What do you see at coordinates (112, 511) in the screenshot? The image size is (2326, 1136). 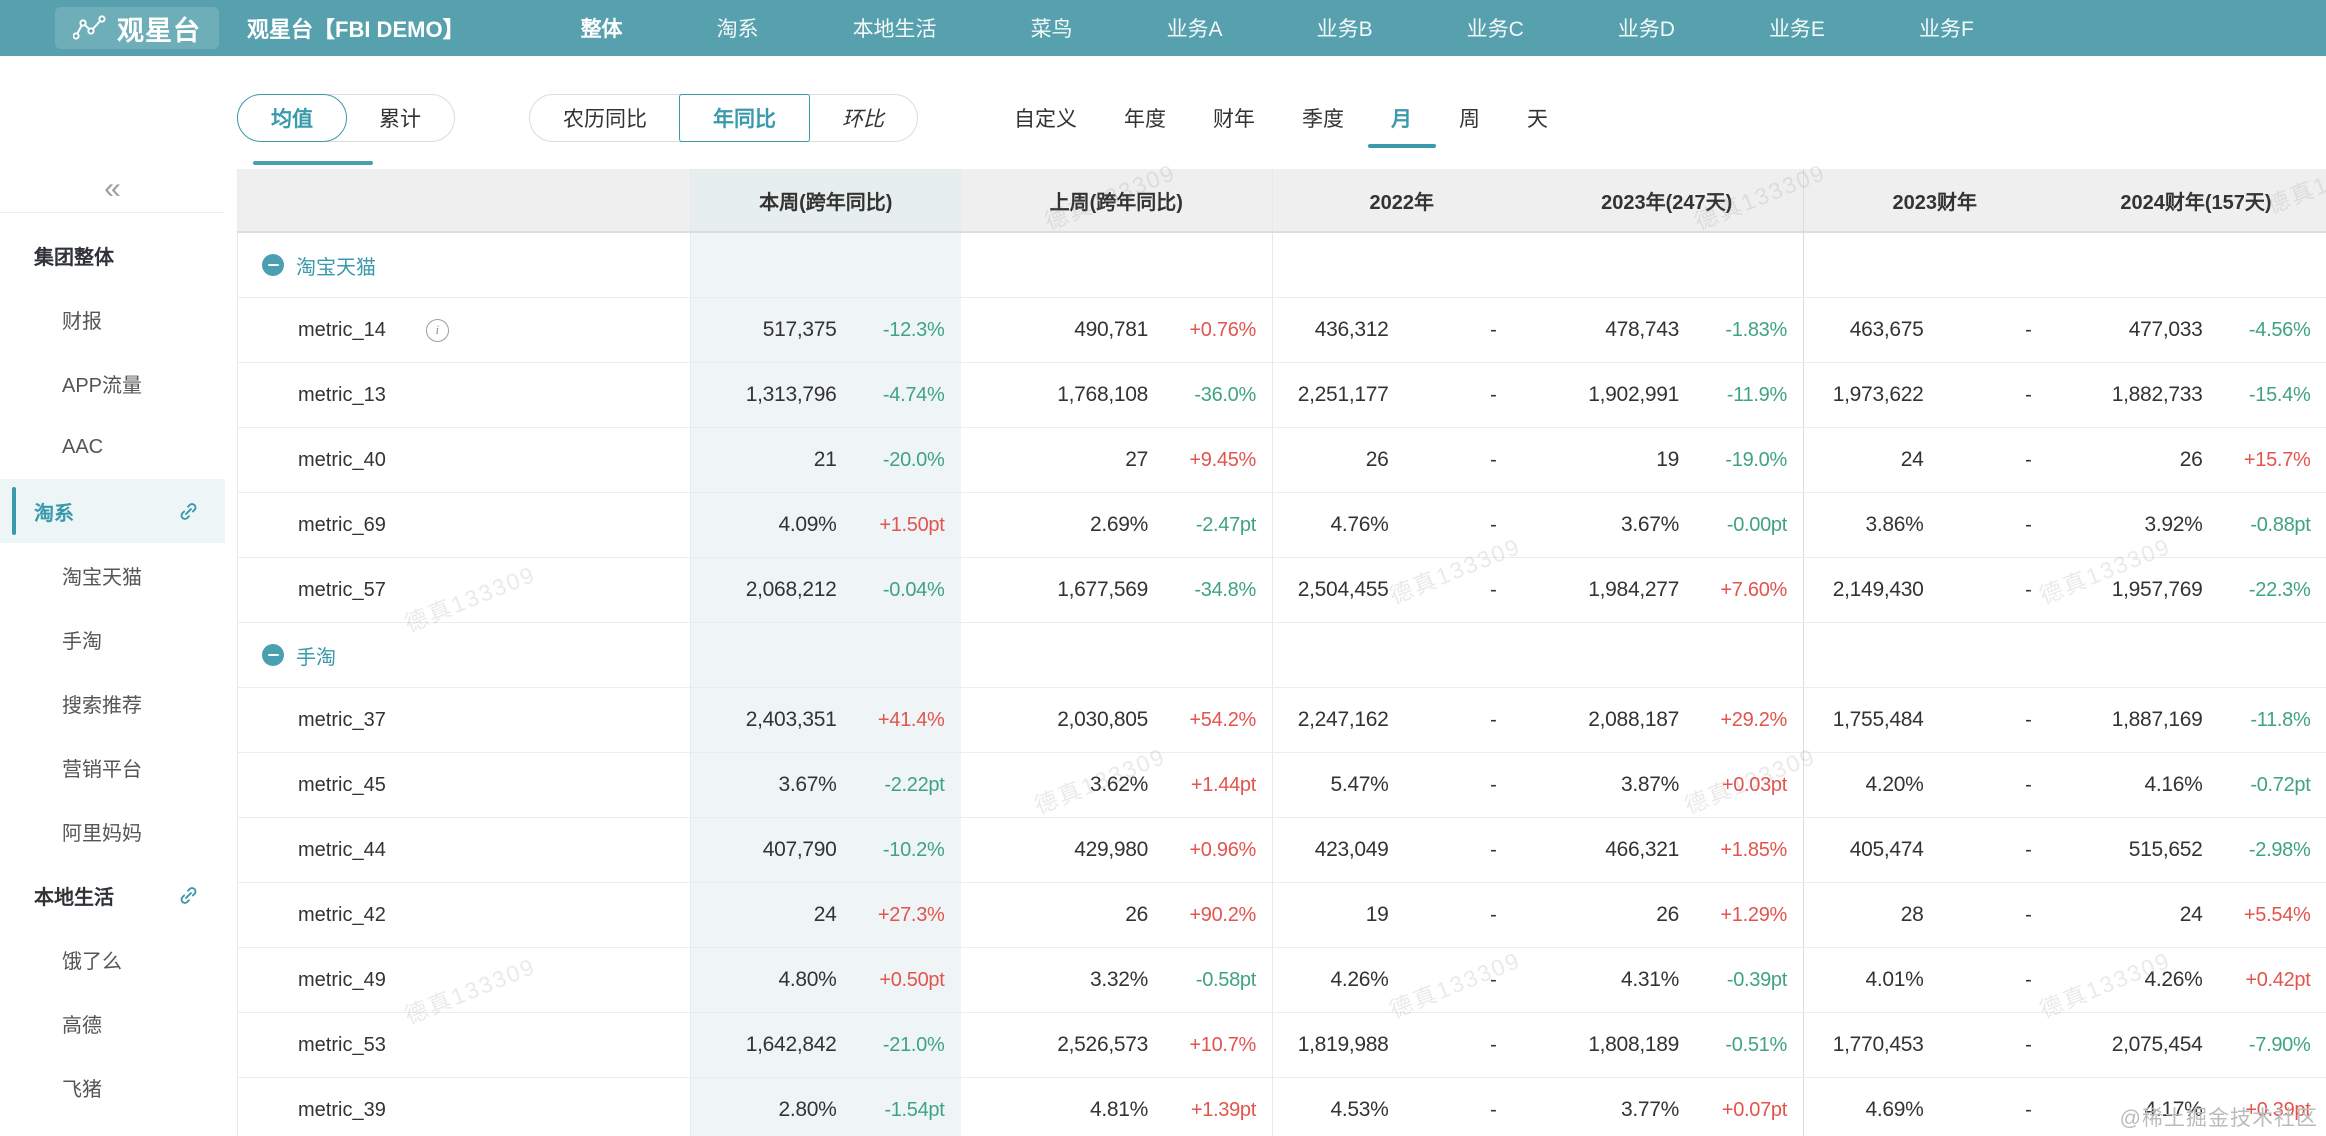 I see `sidebar-item-淘系: 淘系` at bounding box center [112, 511].